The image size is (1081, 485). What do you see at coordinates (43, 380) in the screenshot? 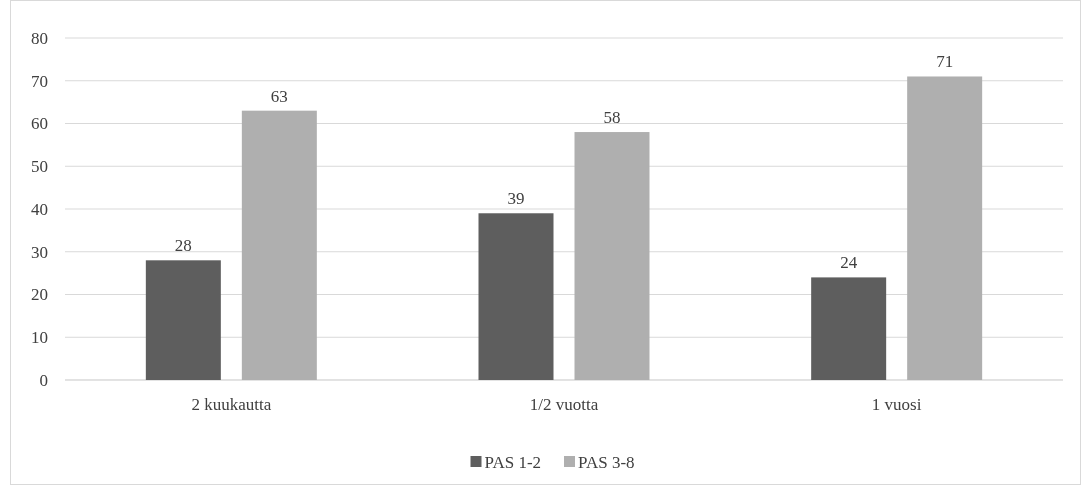
I see `y-tick-label: 0` at bounding box center [43, 380].